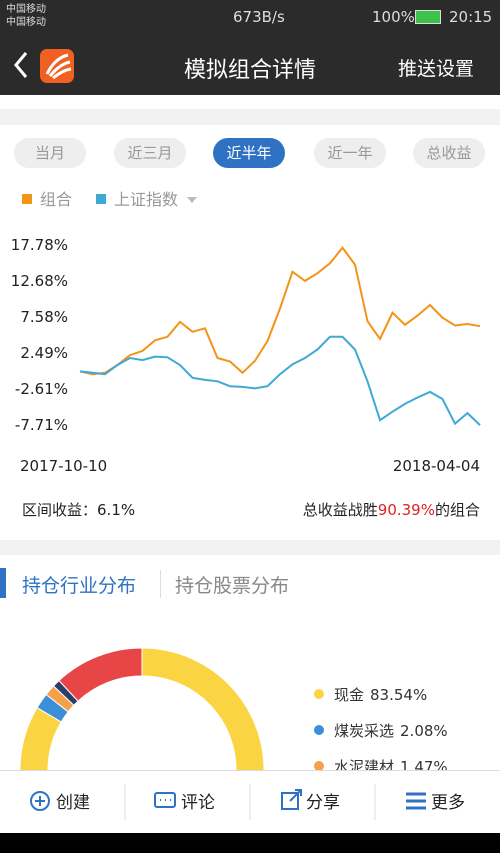 This screenshot has height=853, width=500. I want to click on pie-chart: 现金 83.54% 煤炭采选 2.08% 水泥建材 1.47%, so click(233, 708).